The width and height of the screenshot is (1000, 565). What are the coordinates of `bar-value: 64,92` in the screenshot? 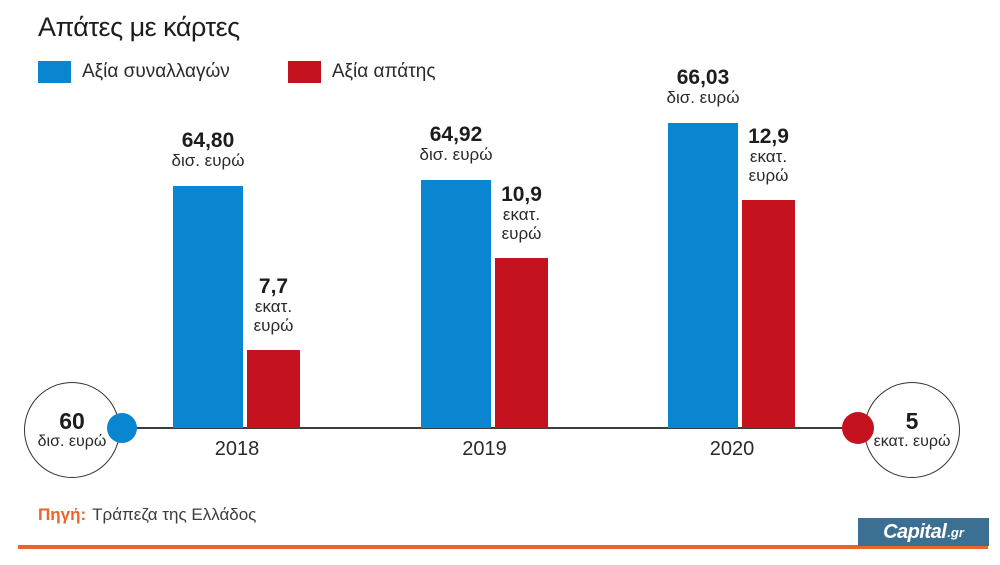 It's located at (456, 134).